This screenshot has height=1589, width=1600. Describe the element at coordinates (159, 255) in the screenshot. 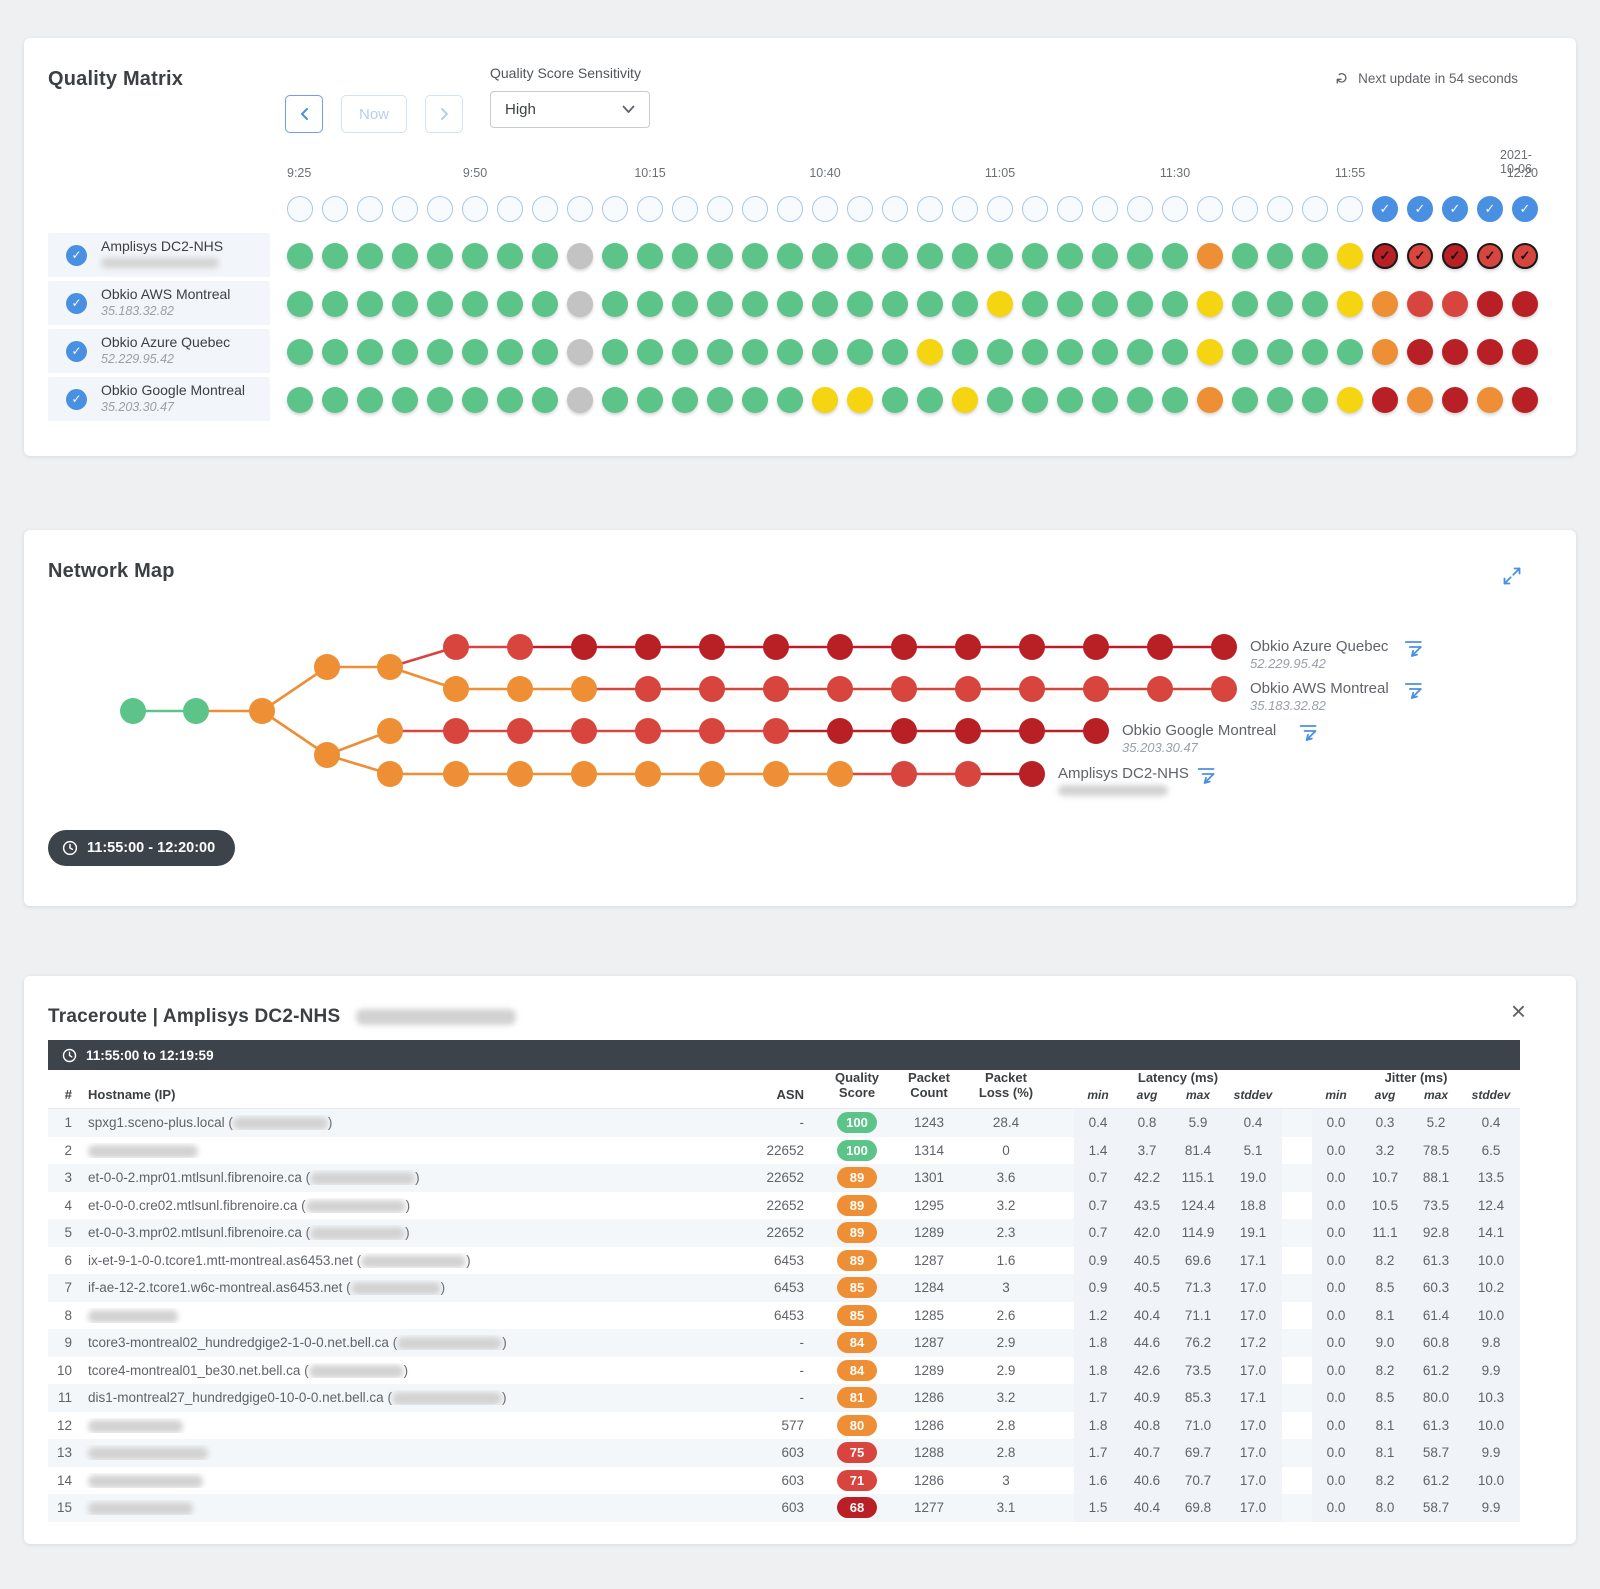

I see `agent-row-label: ✓ Amplisys DC2-NHS` at that location.